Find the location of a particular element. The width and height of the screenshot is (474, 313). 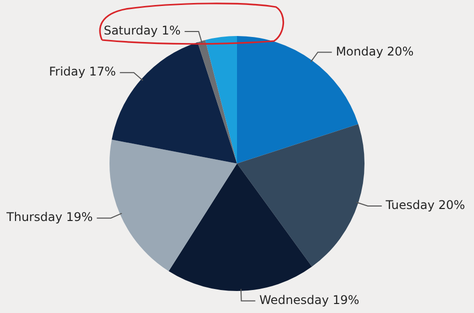

slice-label: Thursday 19% is located at coordinates (49, 217).